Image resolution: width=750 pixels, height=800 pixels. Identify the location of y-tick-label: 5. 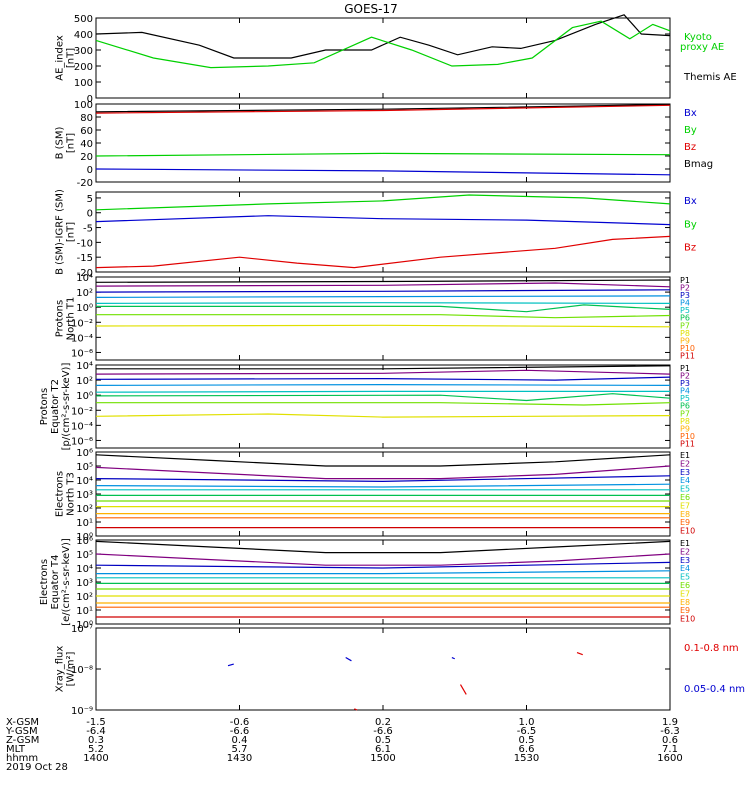
(90, 199).